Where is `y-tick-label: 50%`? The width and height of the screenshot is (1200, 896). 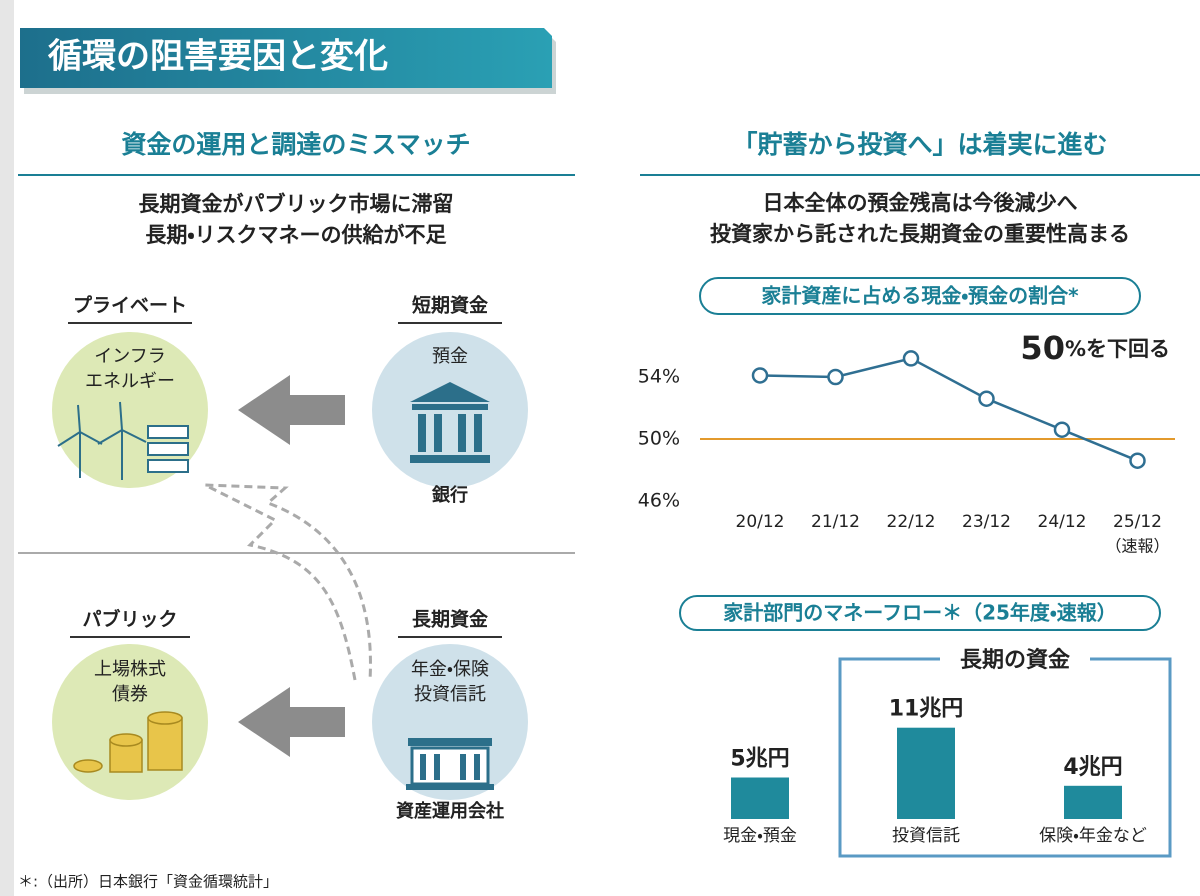 y-tick-label: 50% is located at coordinates (659, 439).